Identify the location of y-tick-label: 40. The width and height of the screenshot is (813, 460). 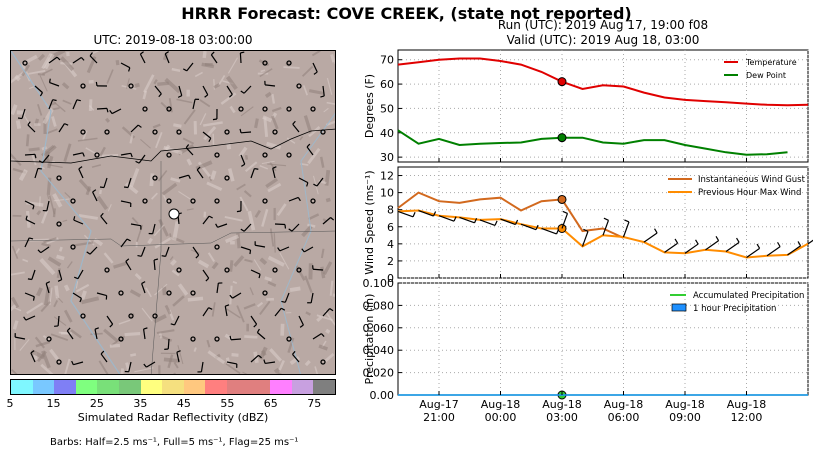
(387, 133).